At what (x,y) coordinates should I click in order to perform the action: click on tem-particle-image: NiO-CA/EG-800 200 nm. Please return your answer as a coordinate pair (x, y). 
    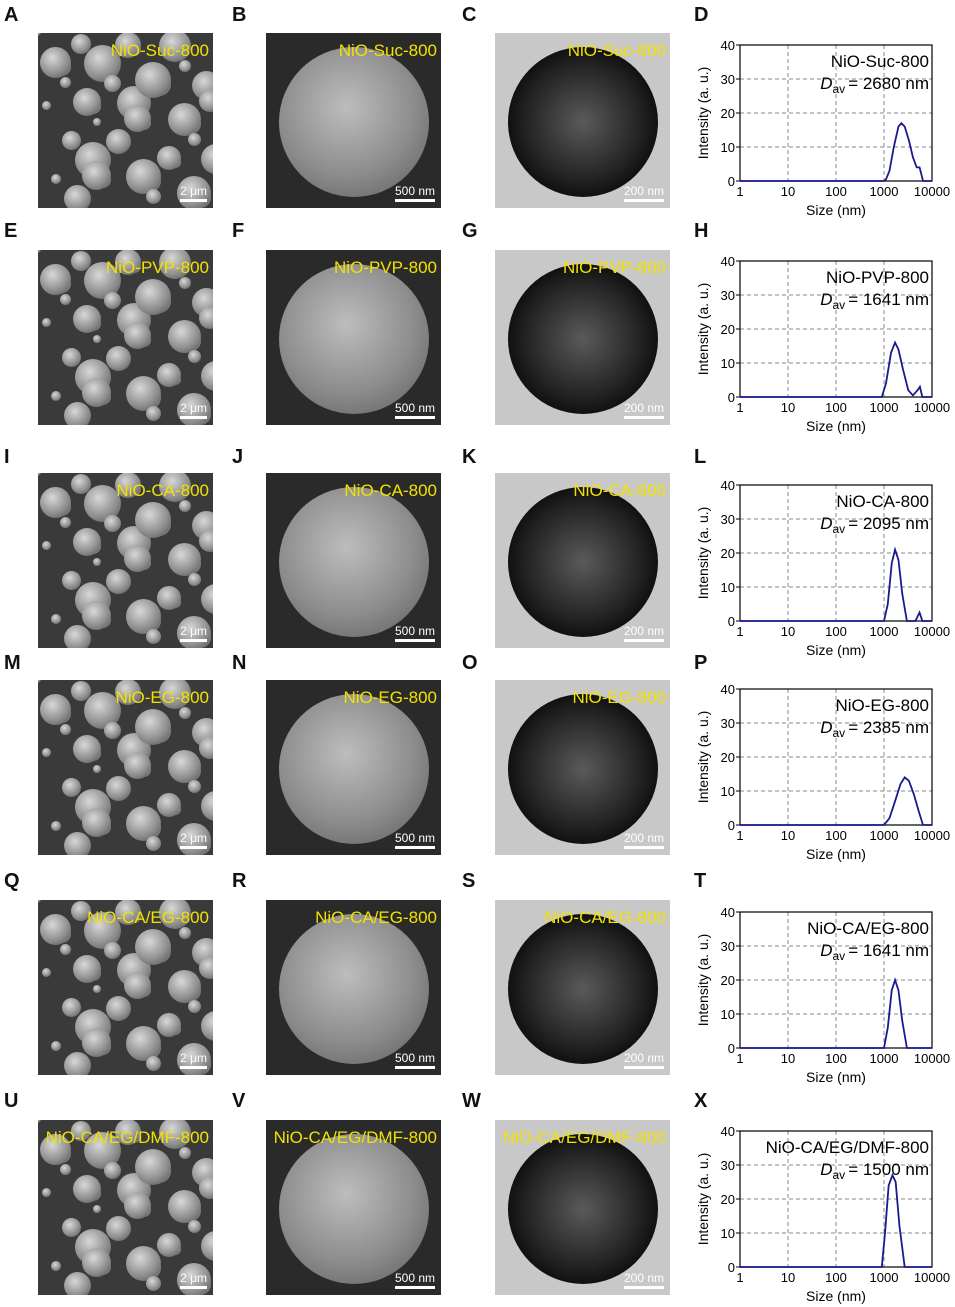
    Looking at the image, I should click on (582, 987).